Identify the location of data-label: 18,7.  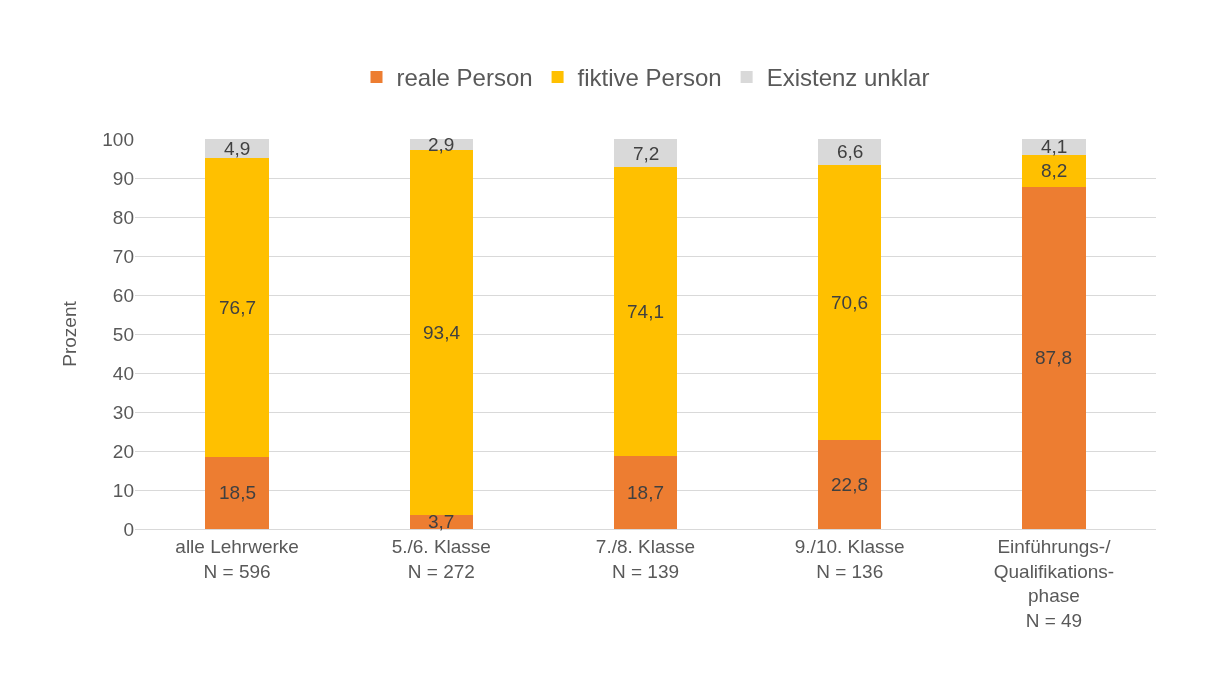
(645, 492).